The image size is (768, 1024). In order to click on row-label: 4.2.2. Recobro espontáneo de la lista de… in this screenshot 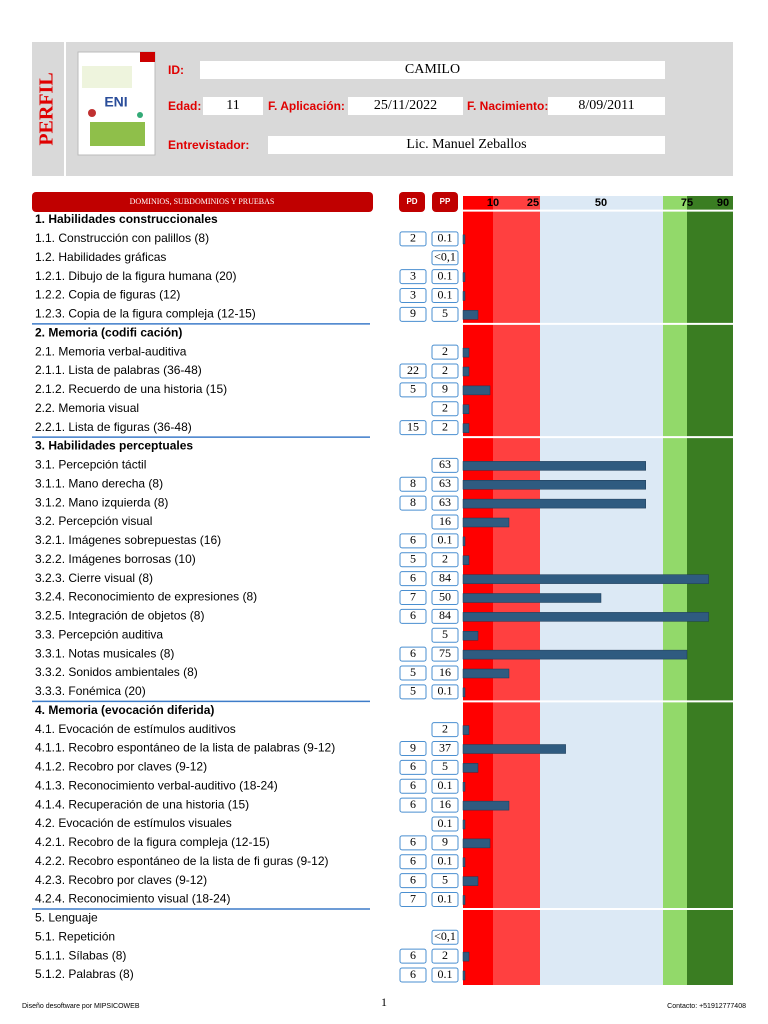, I will do `click(182, 861)`.